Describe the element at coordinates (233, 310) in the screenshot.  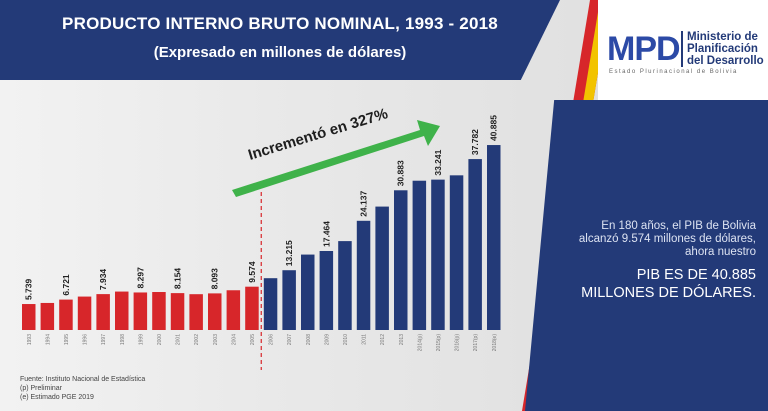
I see `bar-2004` at that location.